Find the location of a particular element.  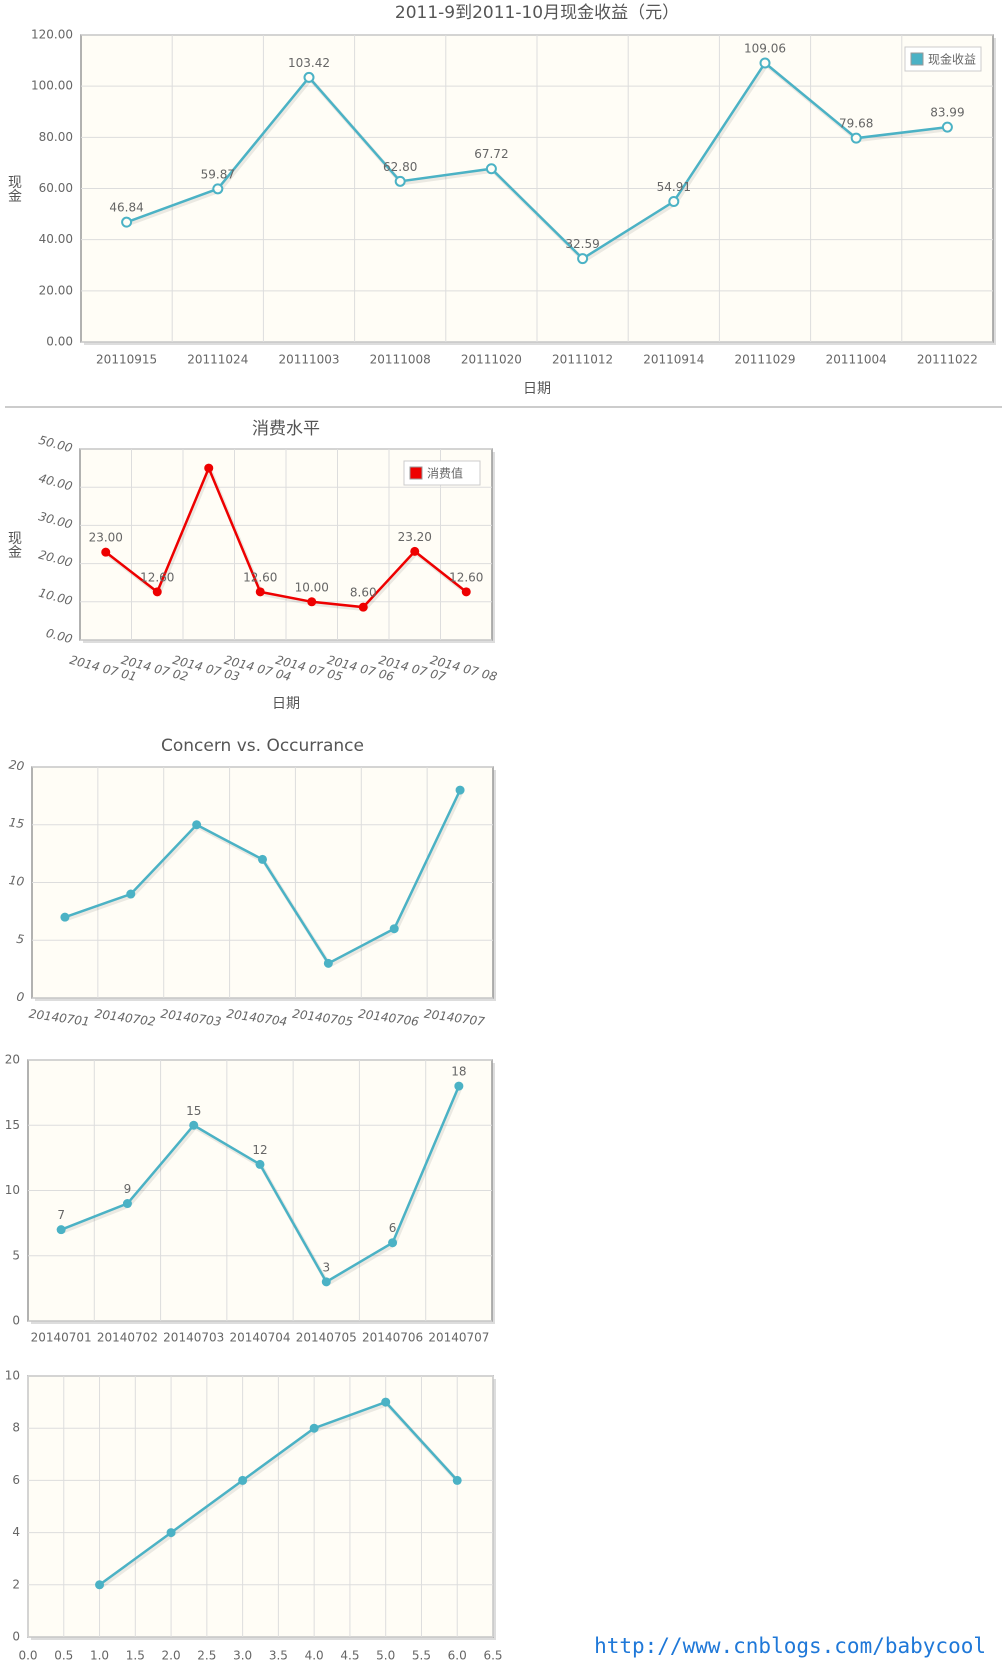

footer-link: http://www.cnblogs.com/babycool is located at coordinates (790, 1646).